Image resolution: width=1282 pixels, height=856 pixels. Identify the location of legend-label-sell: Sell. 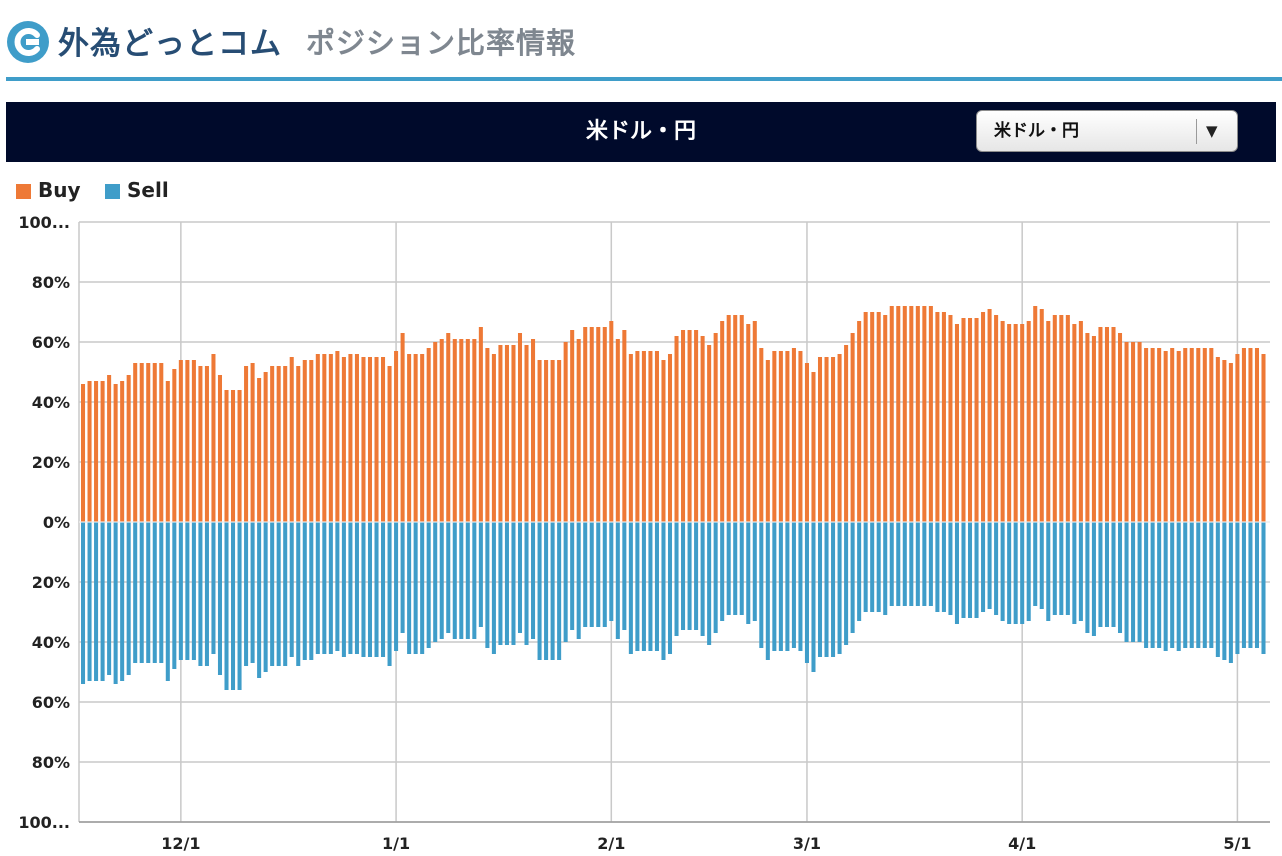
(148, 190).